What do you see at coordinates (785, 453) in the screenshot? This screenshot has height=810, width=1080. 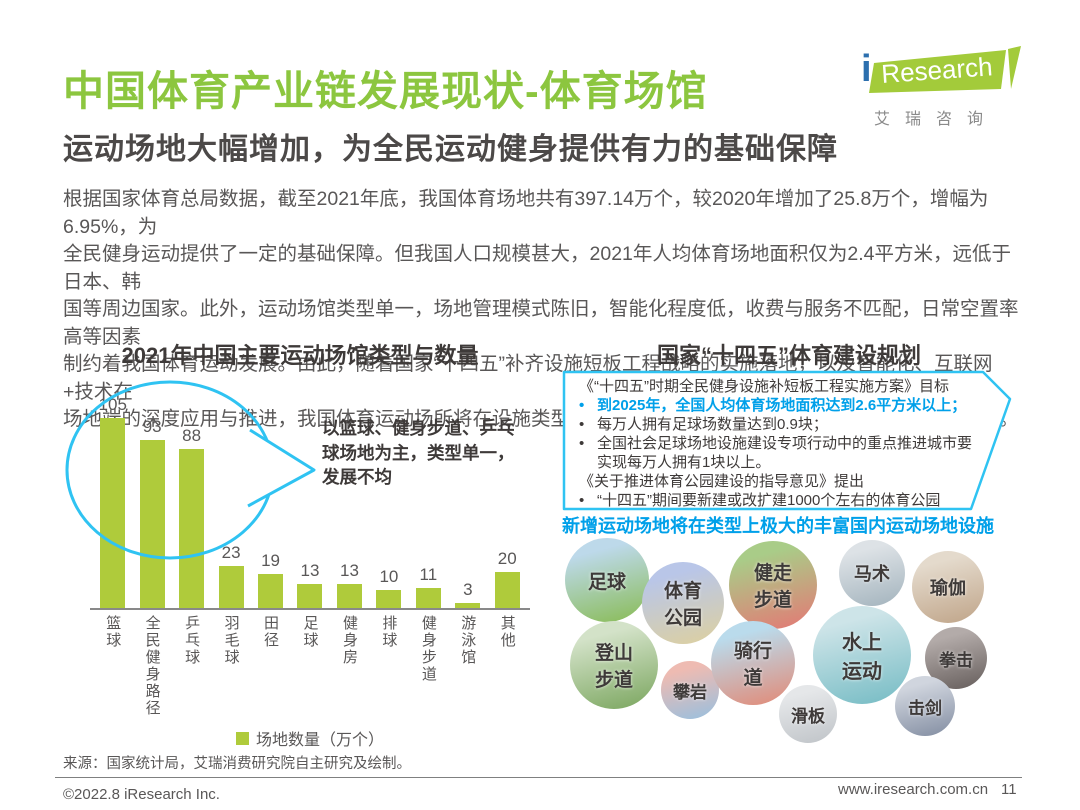 I see `plan-line-text: 全国社会足球场地设施建设专项行动中的重点推进城市要实现每万人拥有1块以上。` at bounding box center [785, 453].